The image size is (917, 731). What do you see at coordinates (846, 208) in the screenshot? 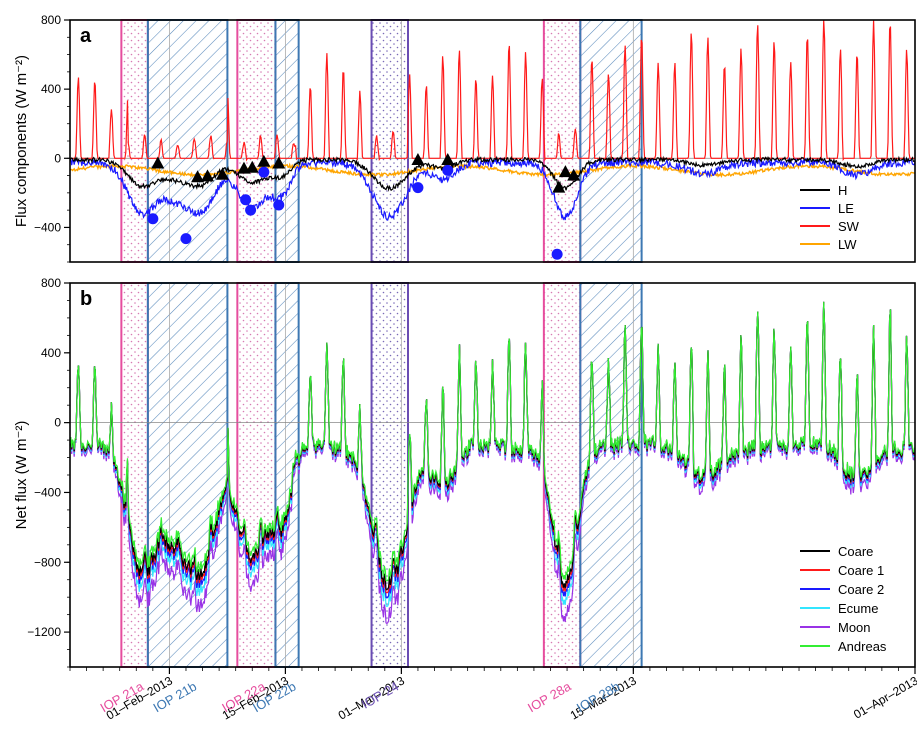
I see `legend-label-1: LE` at bounding box center [846, 208].